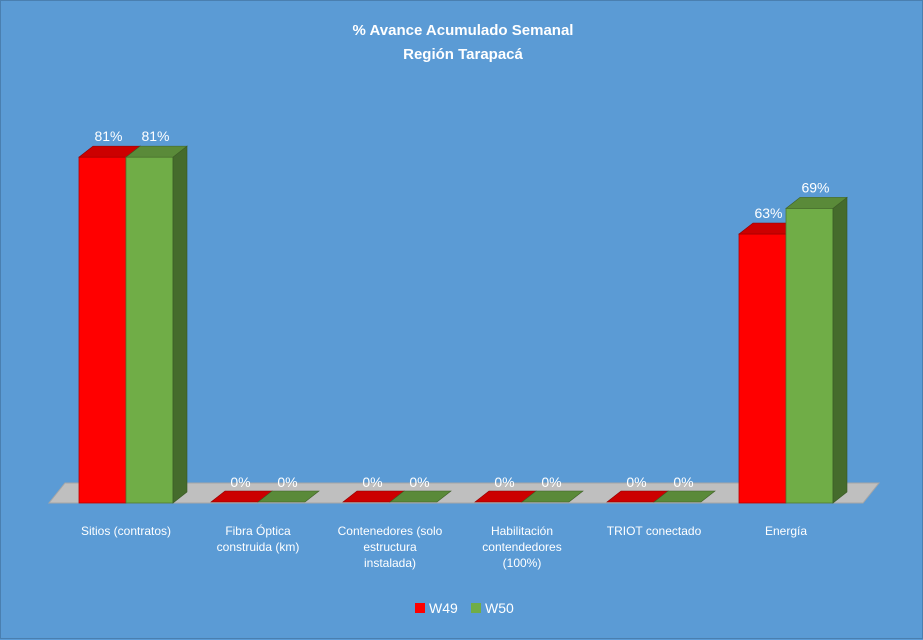  Describe the element at coordinates (683, 482) in the screenshot. I see `data-label-w50-4: 0%` at that location.